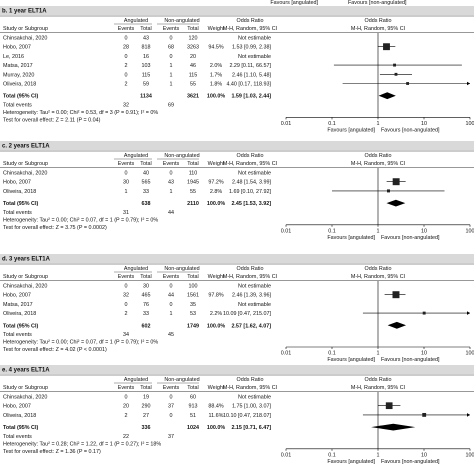  What do you see at coordinates (146, 204) in the screenshot?
I see `total-a-total: 638` at bounding box center [146, 204].